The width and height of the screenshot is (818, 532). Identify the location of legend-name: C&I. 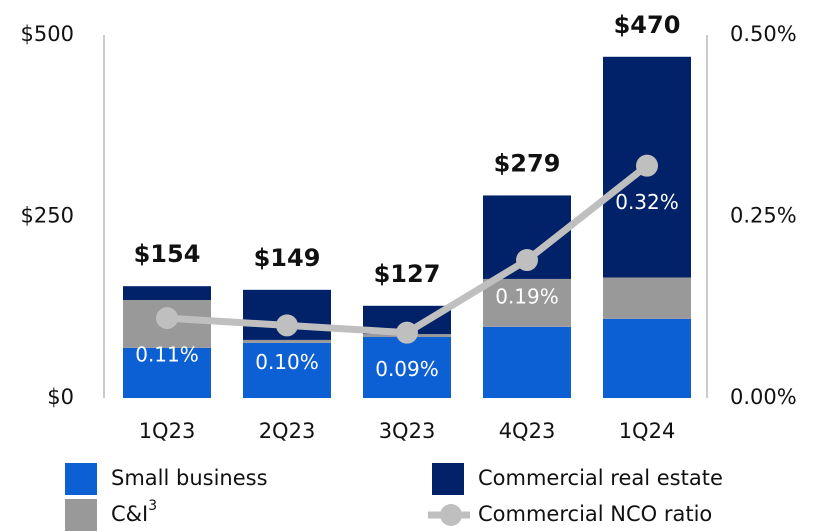
(129, 514).